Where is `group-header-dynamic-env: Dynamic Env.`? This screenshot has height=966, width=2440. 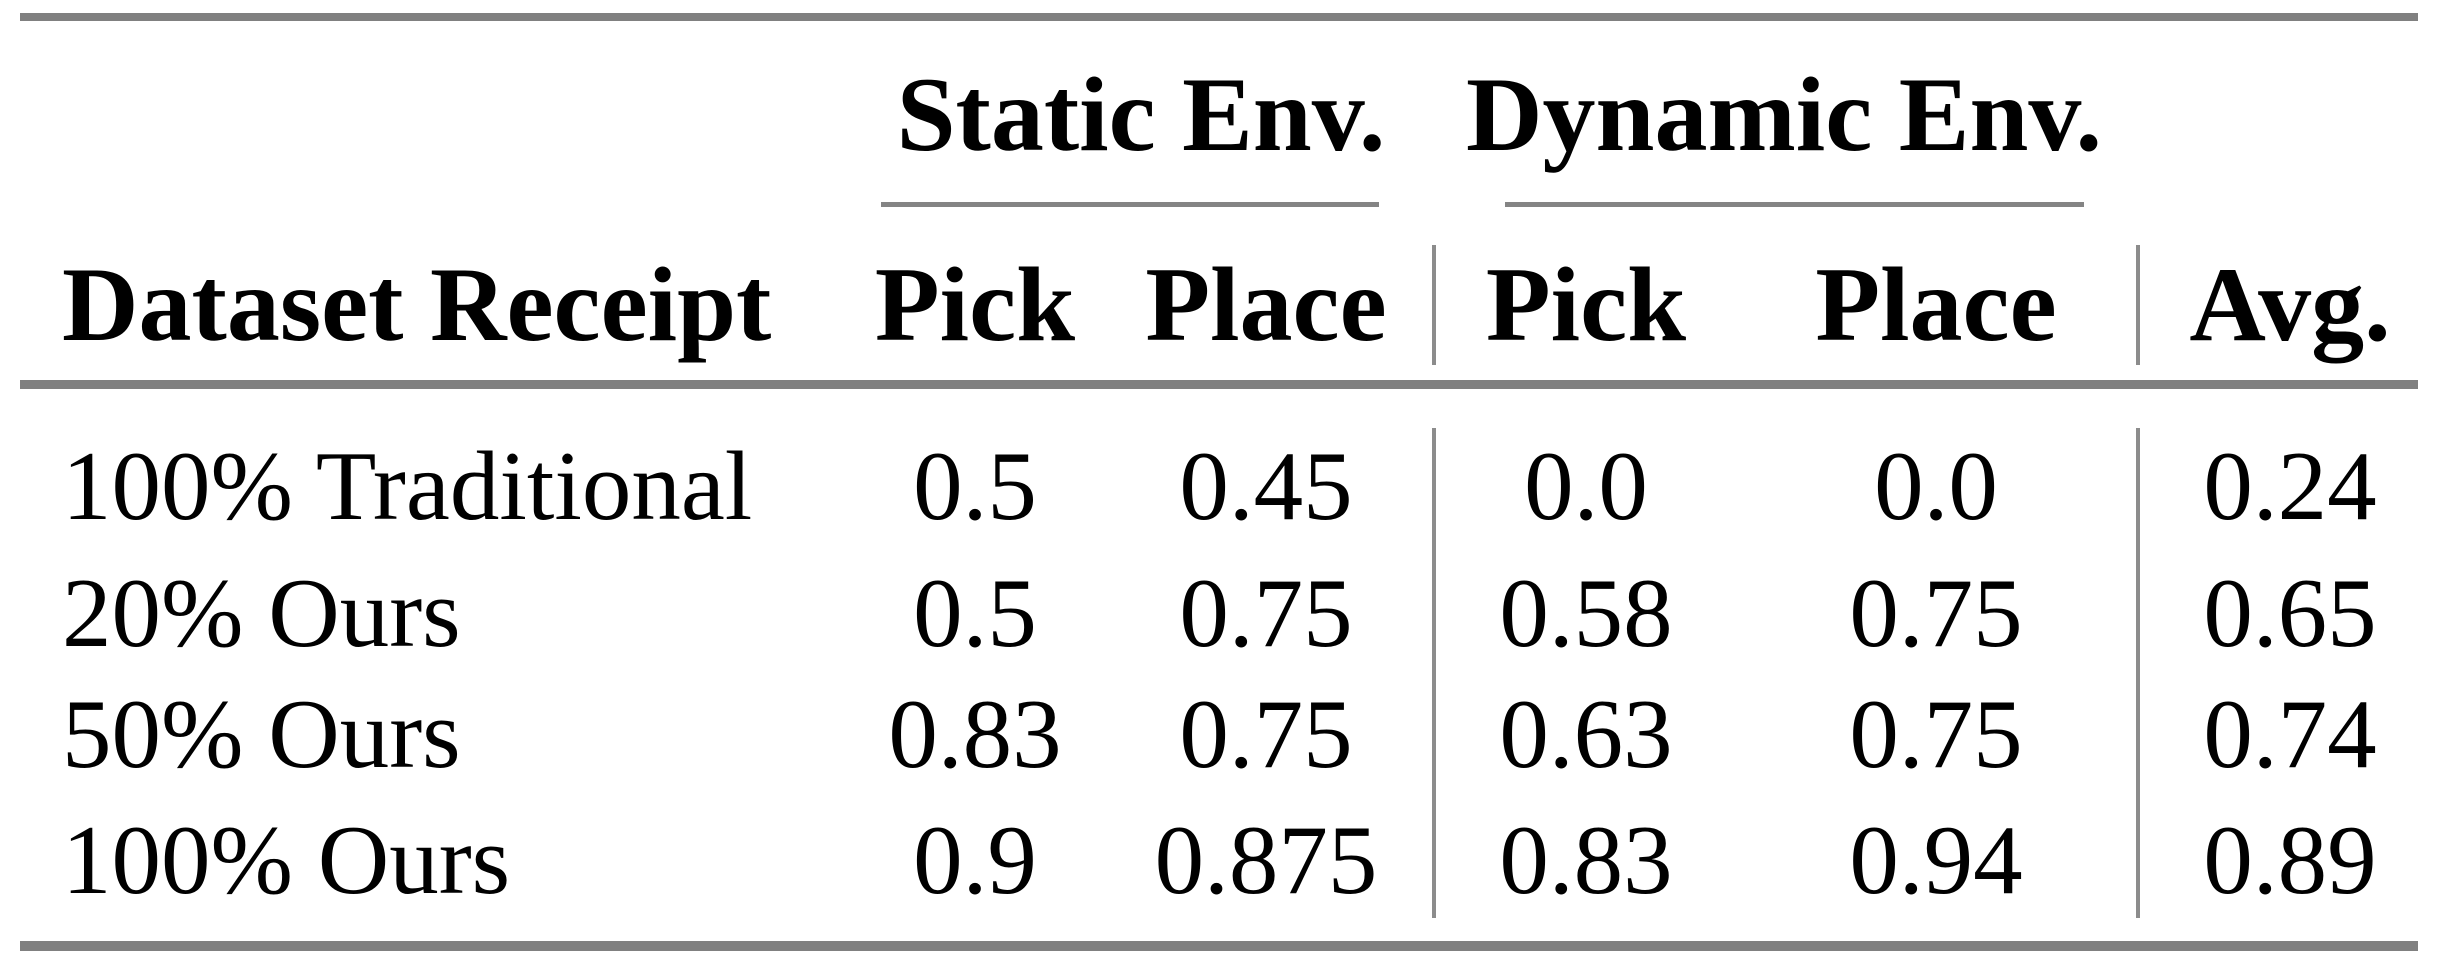 group-header-dynamic-env: Dynamic Env. is located at coordinates (1784, 114).